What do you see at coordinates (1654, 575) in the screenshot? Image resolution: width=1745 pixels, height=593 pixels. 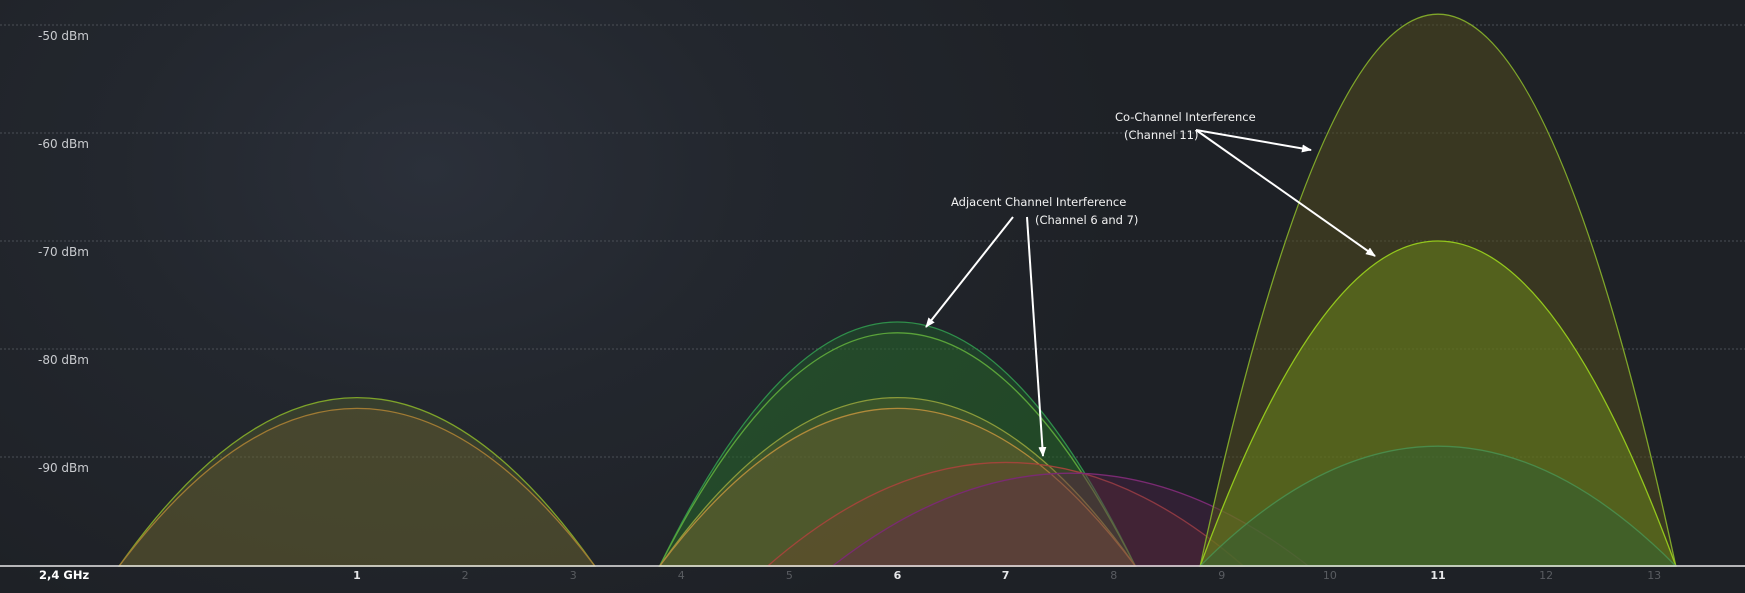 I see `x-tick-label: 13` at bounding box center [1654, 575].